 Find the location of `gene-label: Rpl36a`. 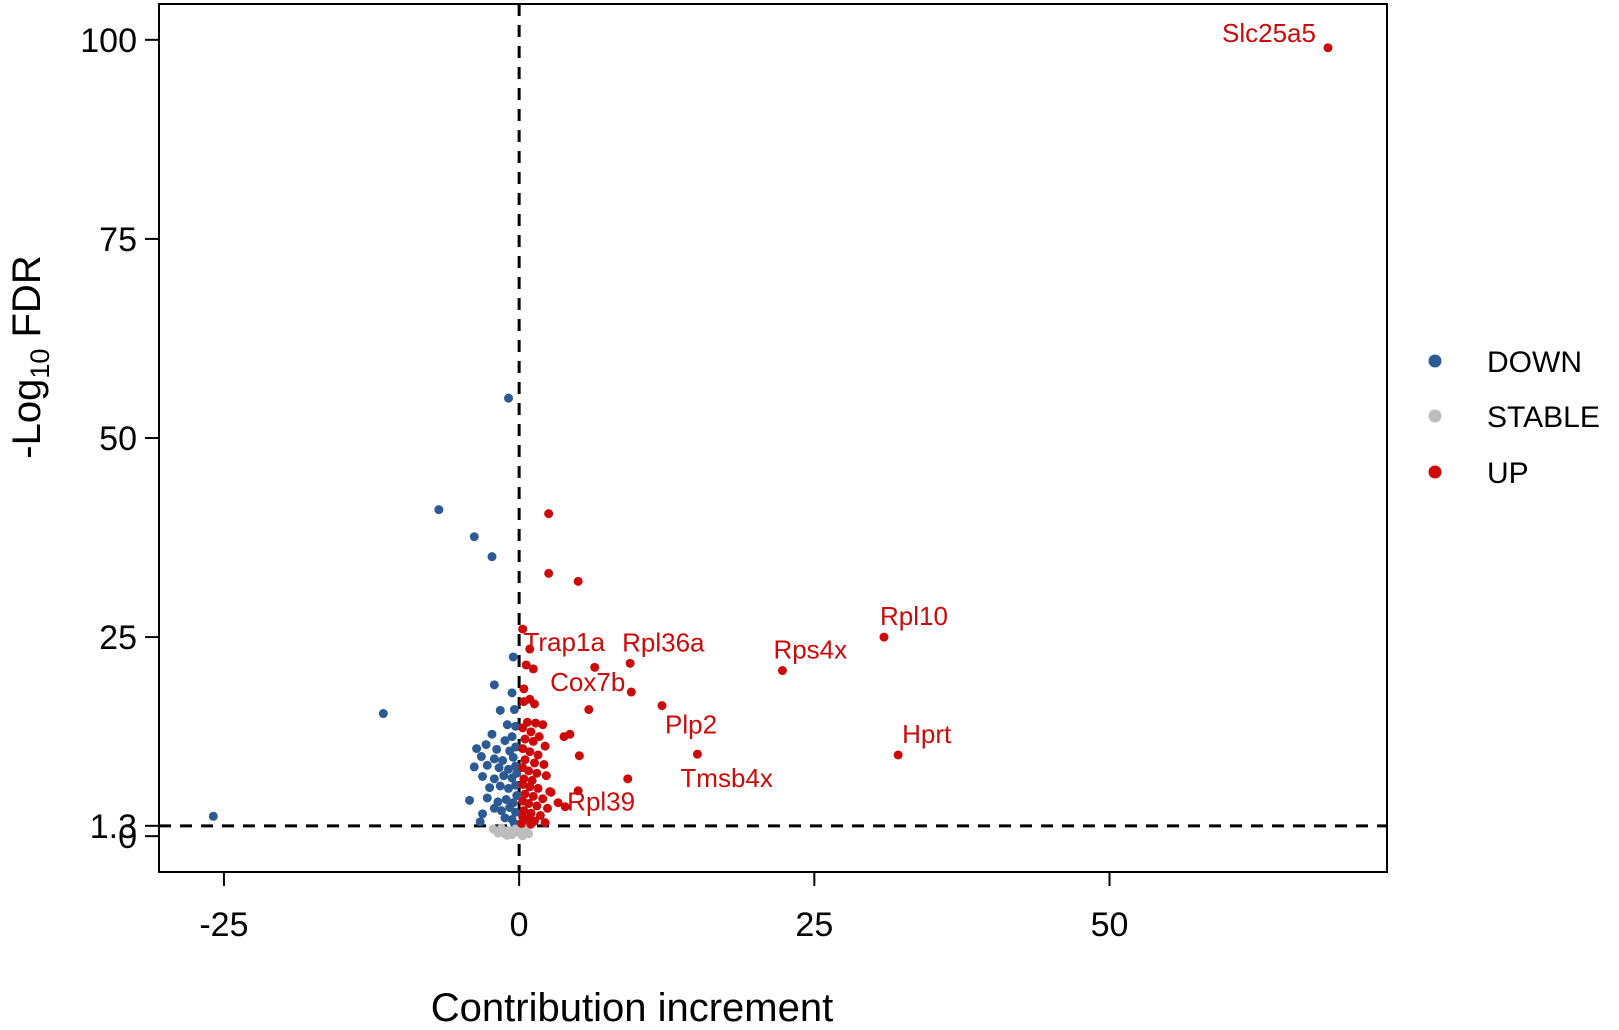

gene-label: Rpl36a is located at coordinates (663, 642).